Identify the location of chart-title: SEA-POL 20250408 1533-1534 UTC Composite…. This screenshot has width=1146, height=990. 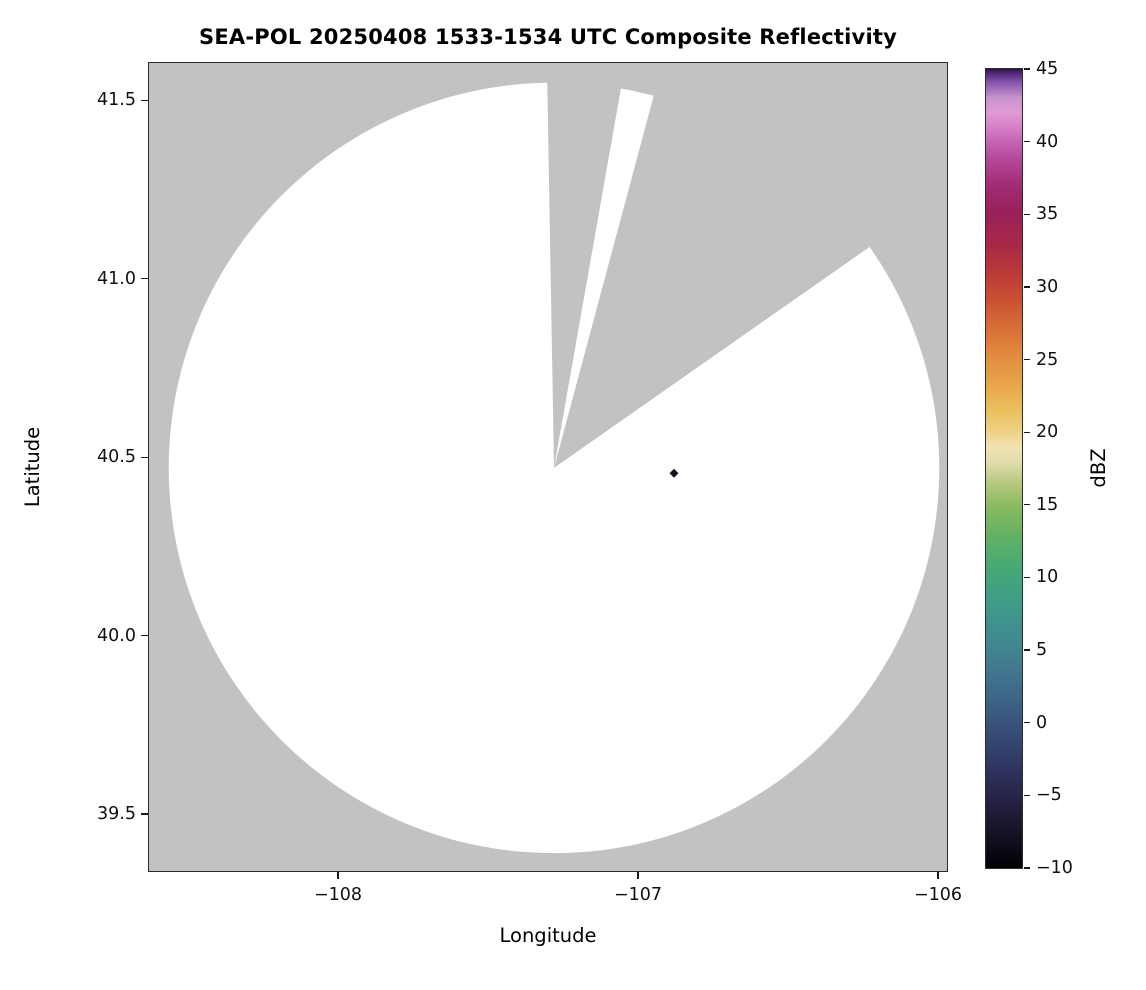
(548, 37).